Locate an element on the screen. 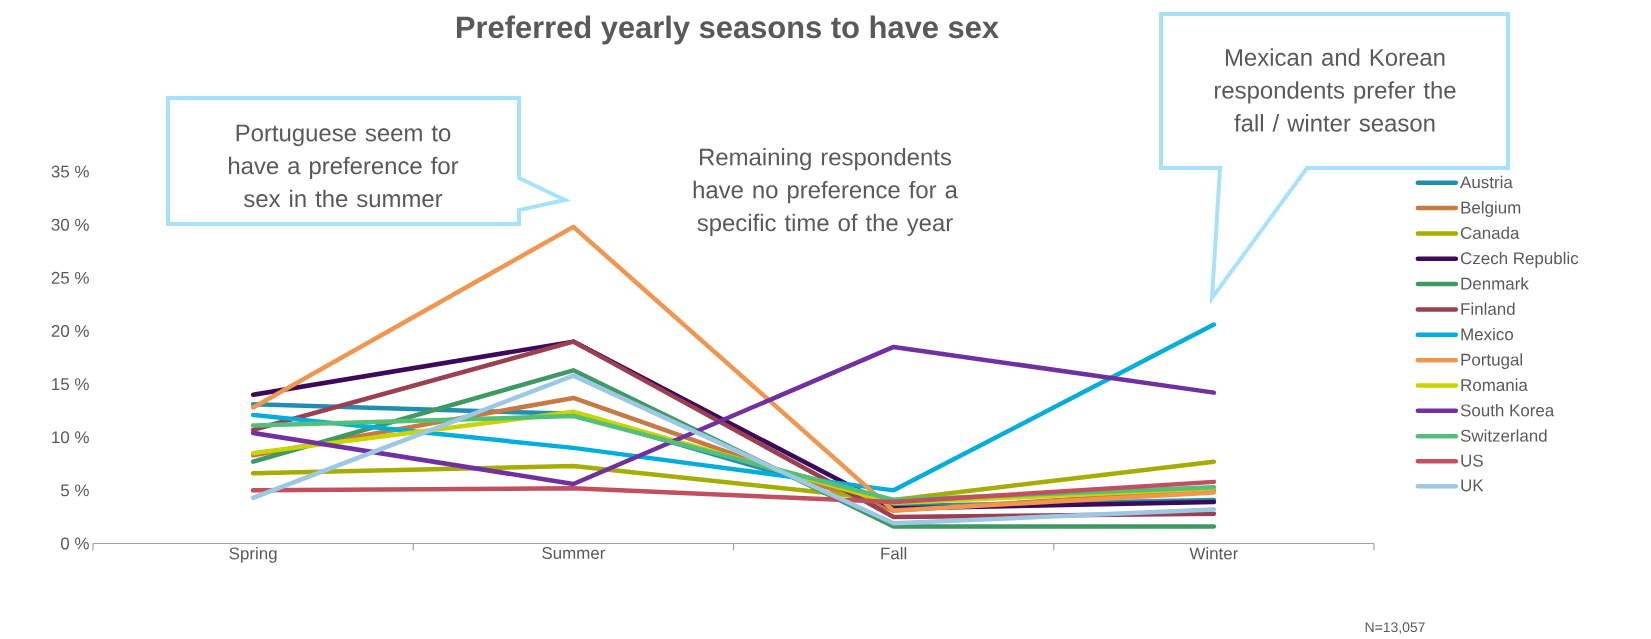 The height and width of the screenshot is (639, 1651). y-tick-label: 15 % is located at coordinates (70, 384).